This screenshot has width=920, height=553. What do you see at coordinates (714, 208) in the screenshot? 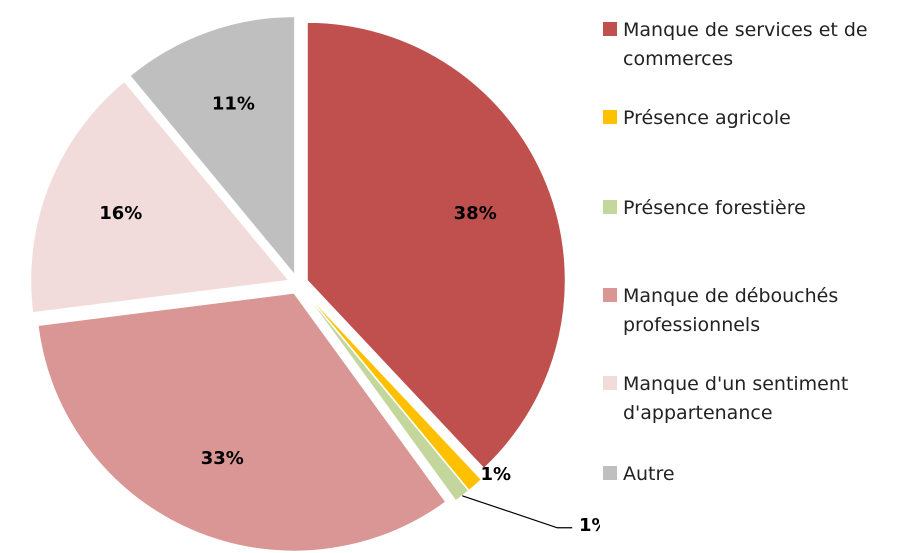
I see `legend-label: Présence forestière` at bounding box center [714, 208].